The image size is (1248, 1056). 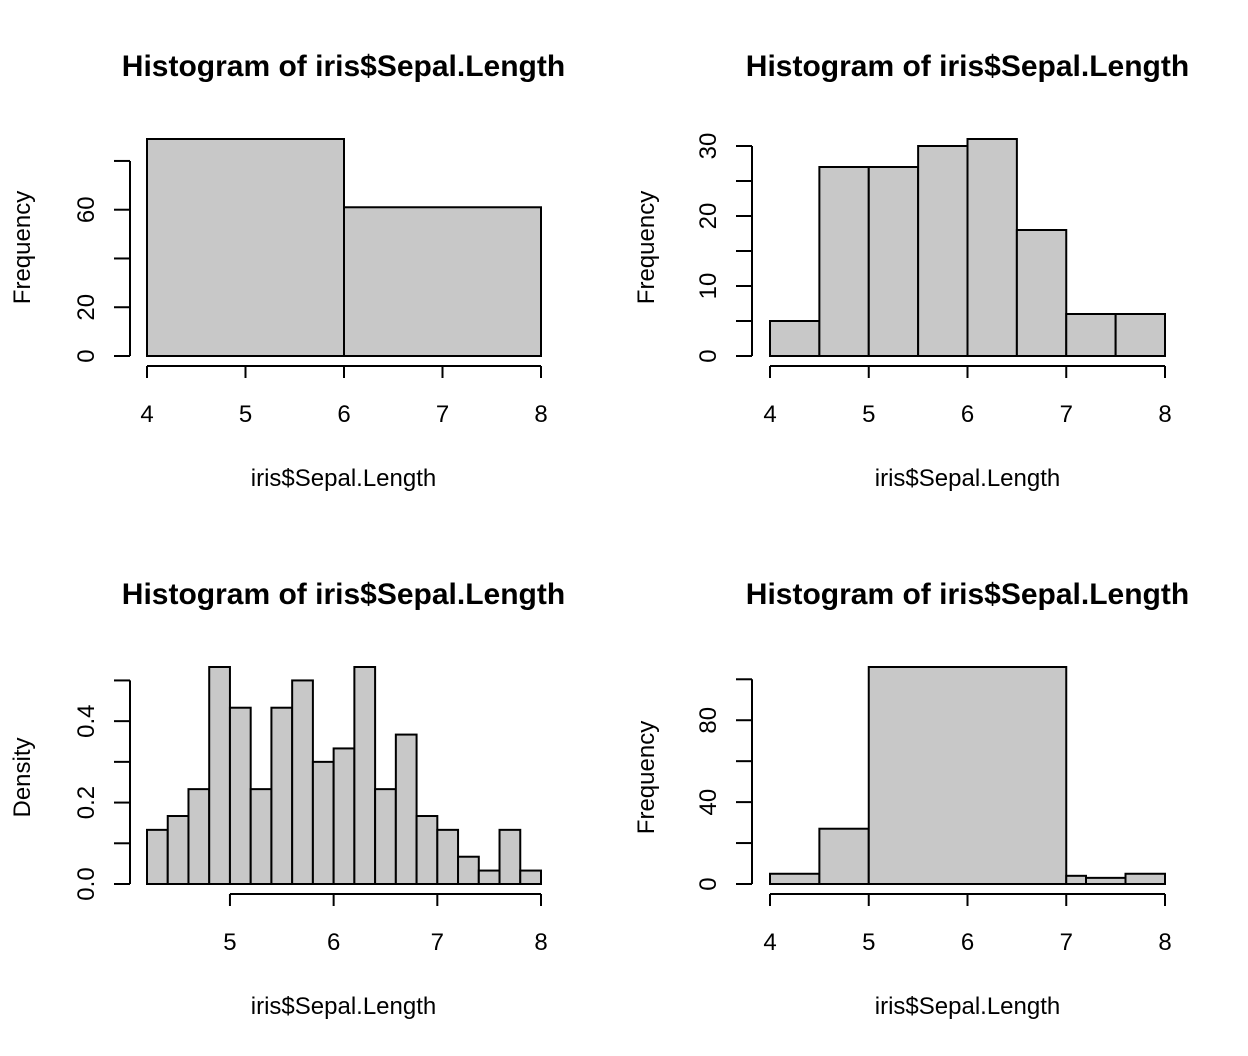 What do you see at coordinates (86, 720) in the screenshot?
I see `y-tick-label: 0.4` at bounding box center [86, 720].